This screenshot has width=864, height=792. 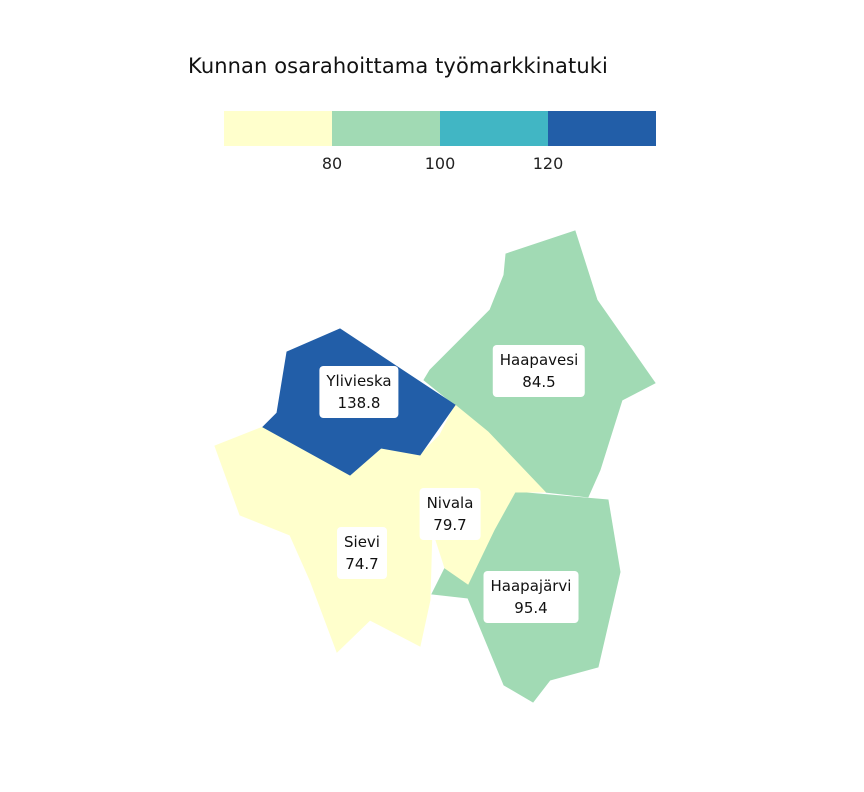 I want to click on label-ylivieska-name: Ylivieska, so click(x=359, y=381).